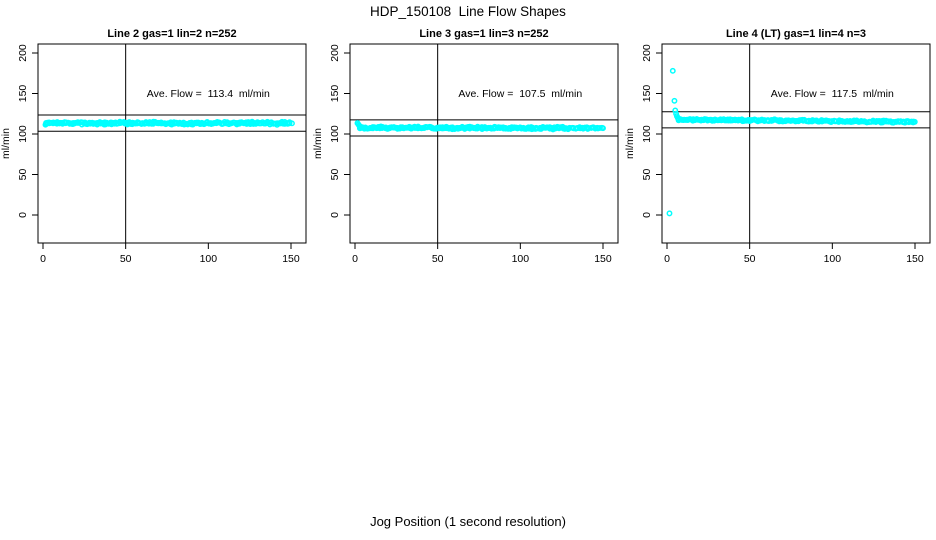  Describe the element at coordinates (468, 521) in the screenshot. I see `x-axis-figure-label: Jog Position (1 second resolution)` at that location.